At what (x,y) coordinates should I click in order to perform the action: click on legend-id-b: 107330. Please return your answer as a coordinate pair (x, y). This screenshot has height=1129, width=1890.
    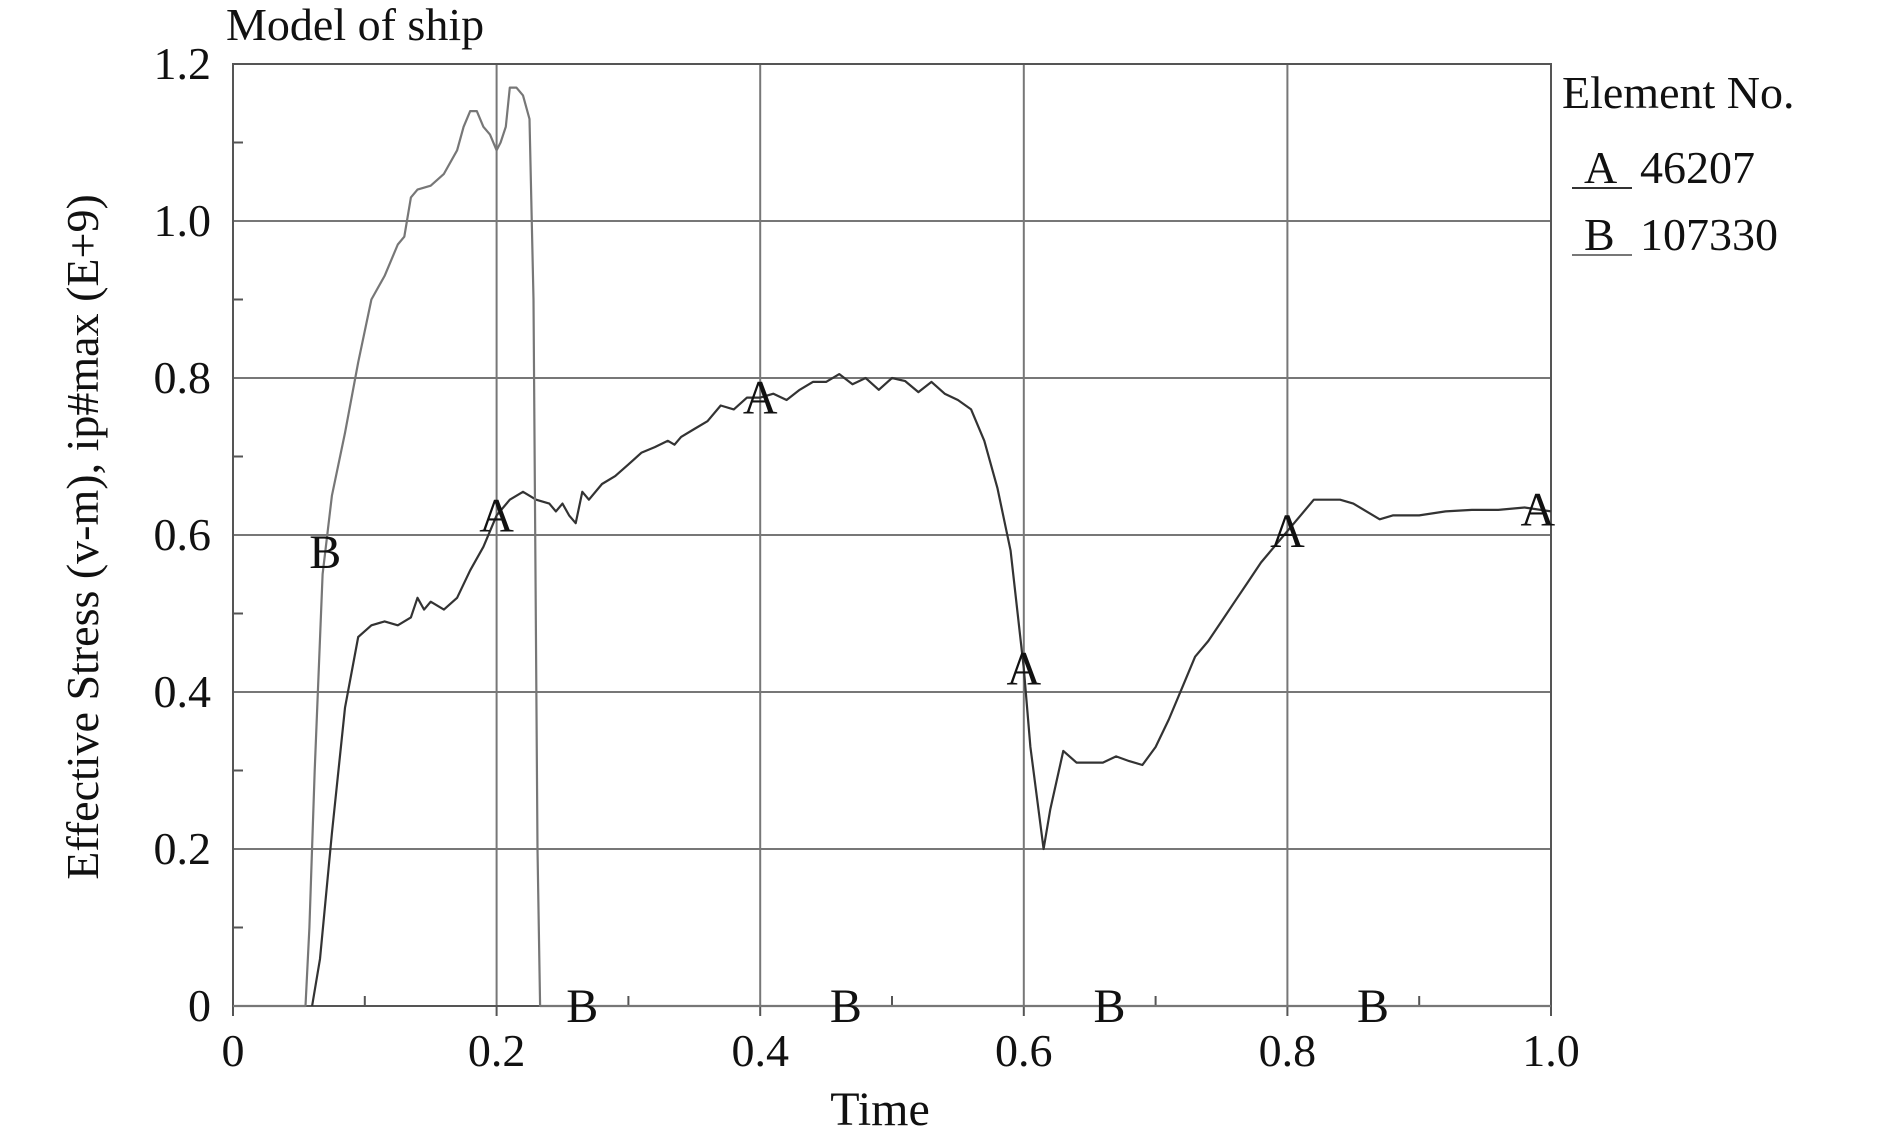
    Looking at the image, I should click on (1709, 234).